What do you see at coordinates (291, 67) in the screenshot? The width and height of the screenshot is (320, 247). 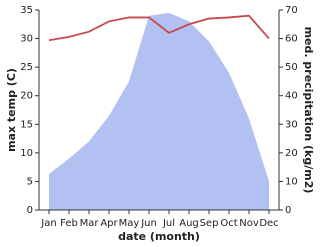 I see `y2-tick-label: 50` at bounding box center [291, 67].